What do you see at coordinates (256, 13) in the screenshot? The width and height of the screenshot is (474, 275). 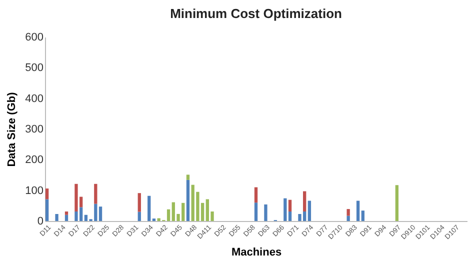 I see `chart-title: Minimum Cost Optimization` at bounding box center [256, 13].